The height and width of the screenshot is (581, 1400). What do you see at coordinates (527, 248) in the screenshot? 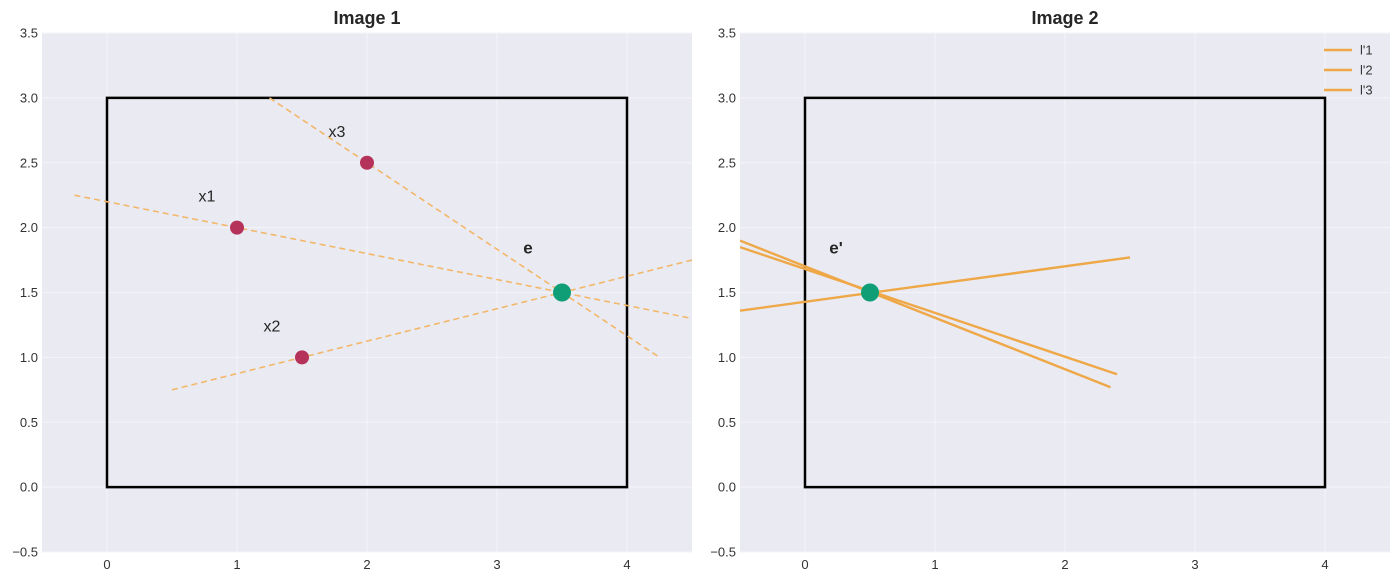
I see `epipole-label: e` at bounding box center [527, 248].